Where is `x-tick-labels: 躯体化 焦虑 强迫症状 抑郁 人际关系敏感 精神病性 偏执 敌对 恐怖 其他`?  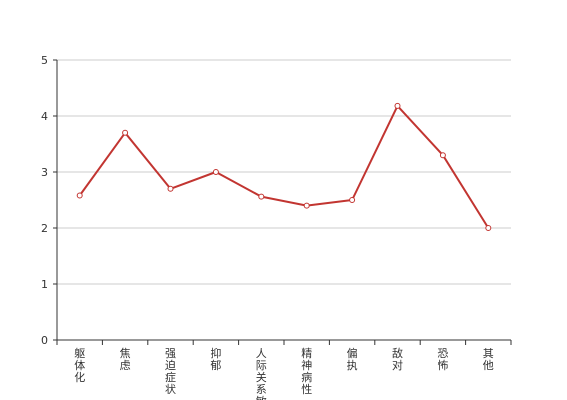 x-tick-labels: 躯体化 焦虑 强迫症状 抑郁 人际关系敏感 精神病性 偏执 敌对 恐怖 其他 is located at coordinates (284, 373).